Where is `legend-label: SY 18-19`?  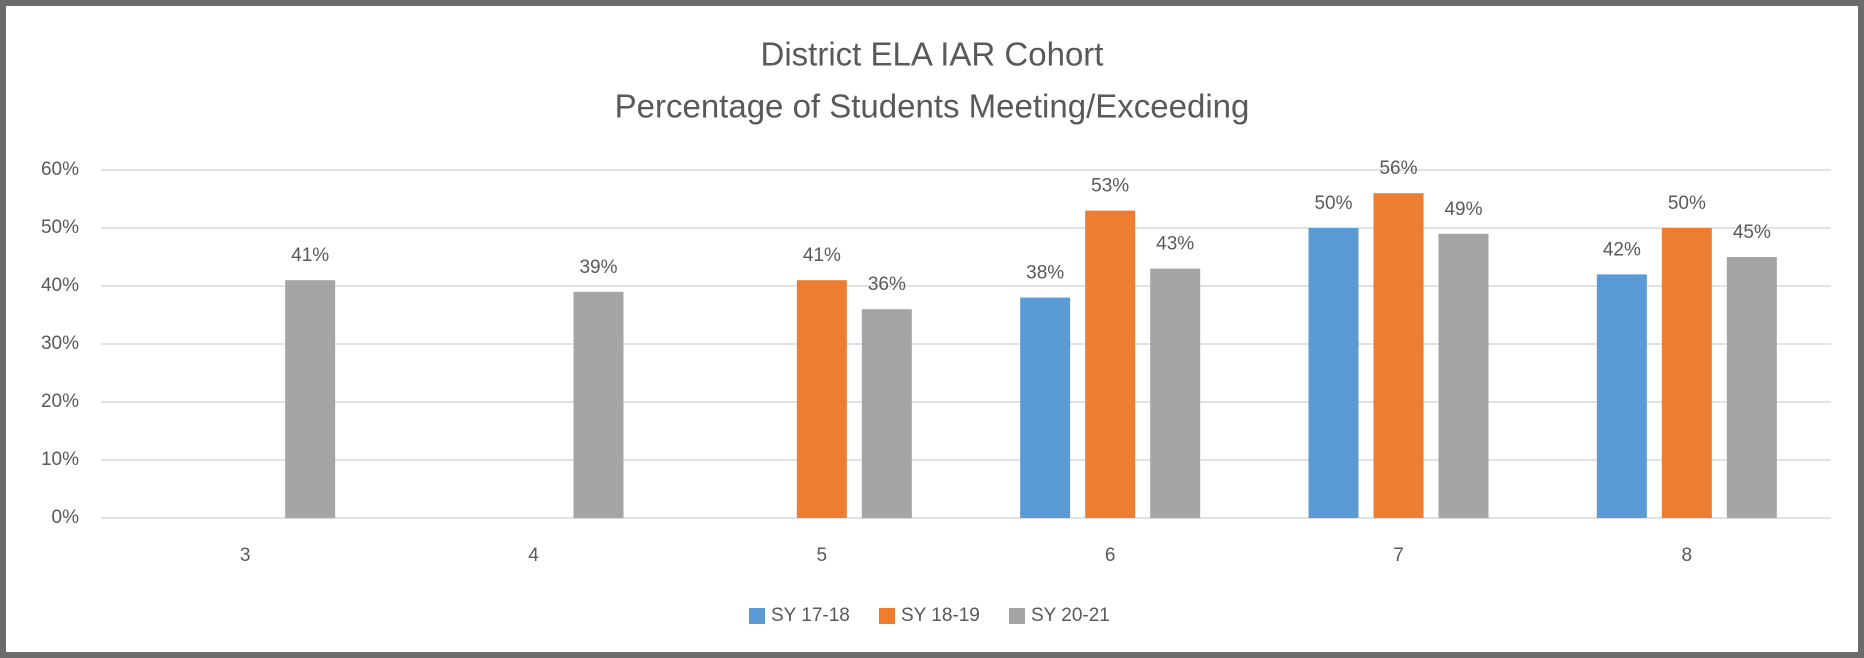
legend-label: SY 18-19 is located at coordinates (940, 615).